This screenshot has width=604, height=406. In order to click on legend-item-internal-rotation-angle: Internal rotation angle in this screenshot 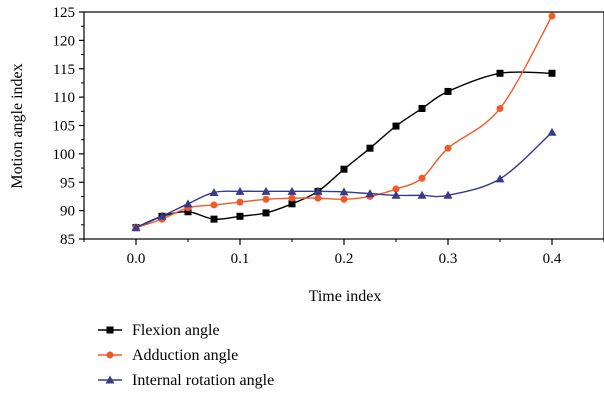, I will do `click(186, 380)`.